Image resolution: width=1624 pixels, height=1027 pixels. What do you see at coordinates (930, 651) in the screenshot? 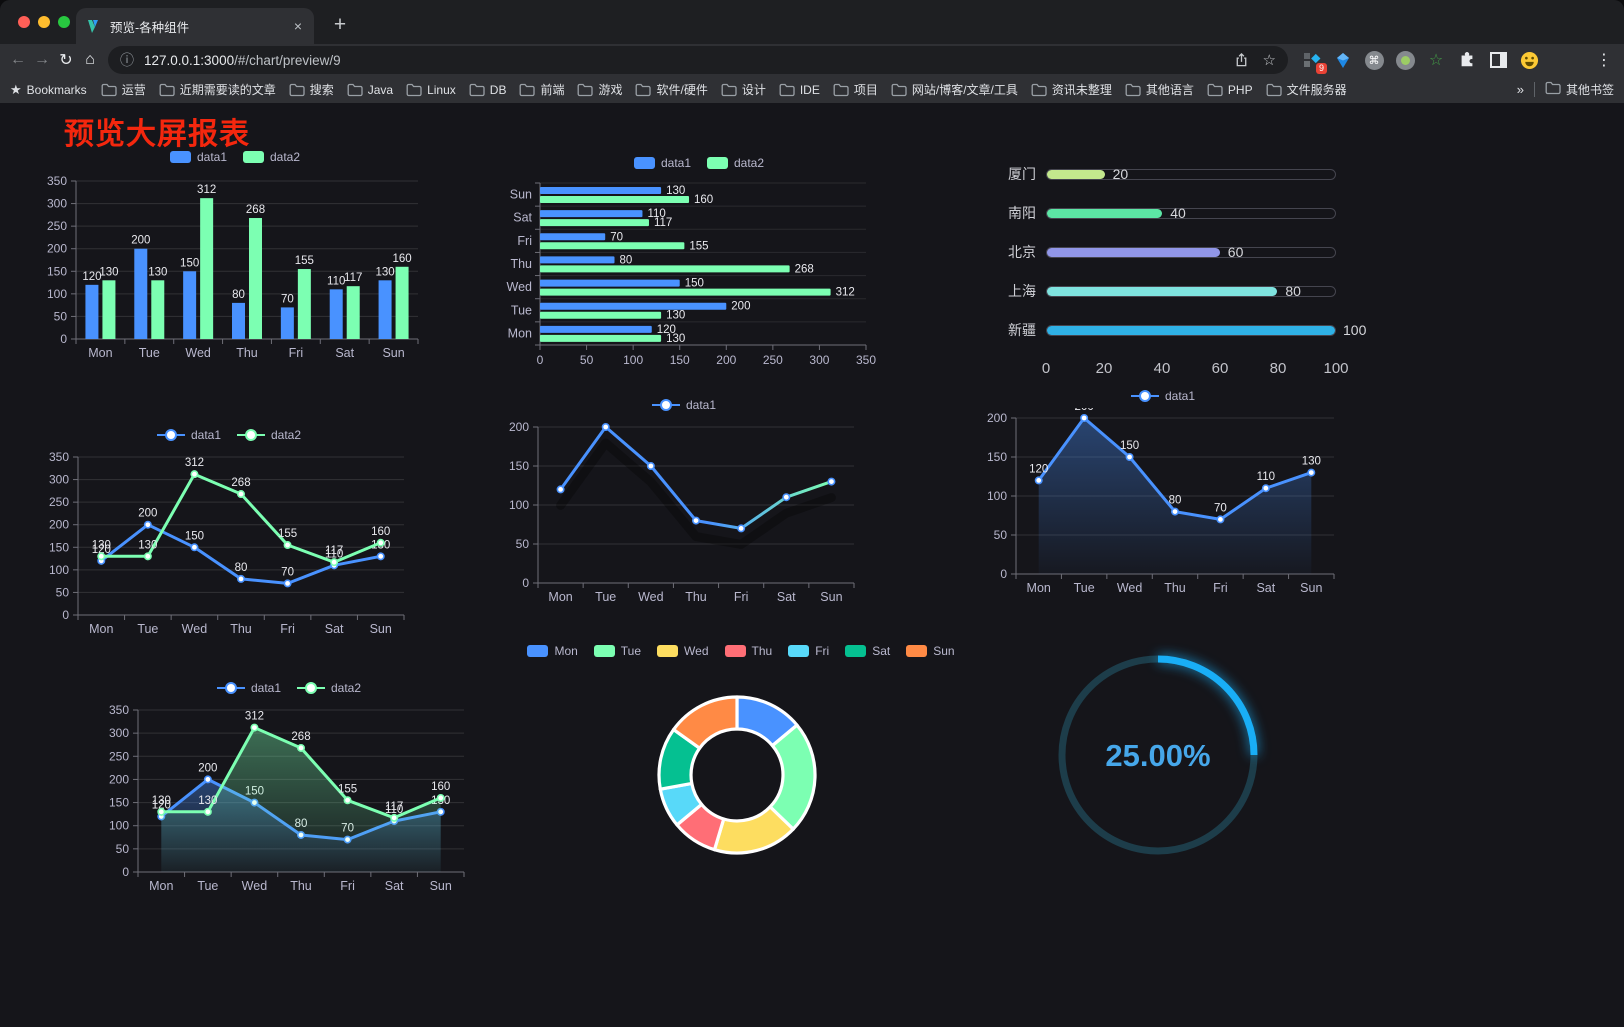
I see `legend-item: Sun` at bounding box center [930, 651].